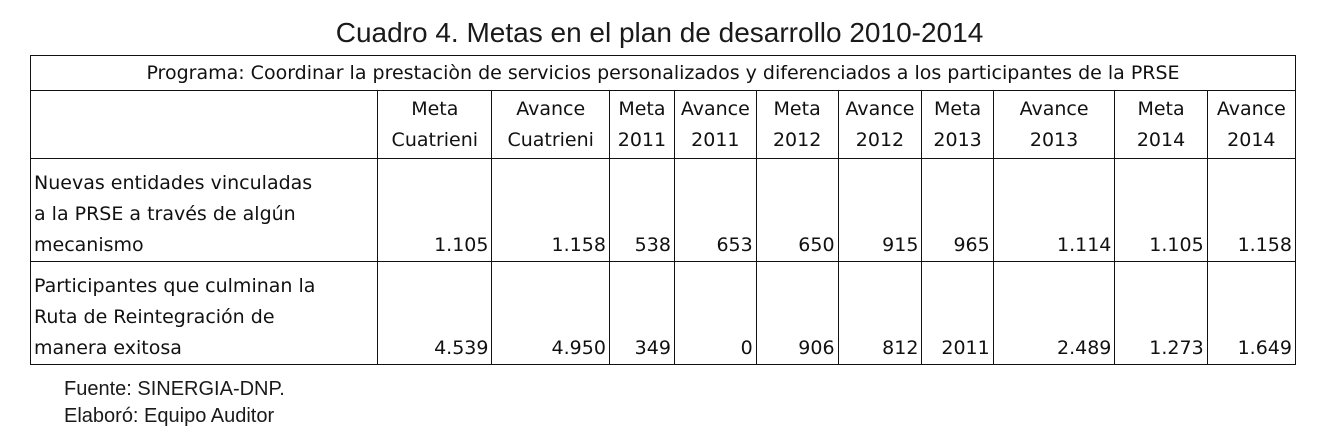 This screenshot has width=1319, height=439. What do you see at coordinates (1251, 124) in the screenshot?
I see `header-cell: Avance 2014` at bounding box center [1251, 124].